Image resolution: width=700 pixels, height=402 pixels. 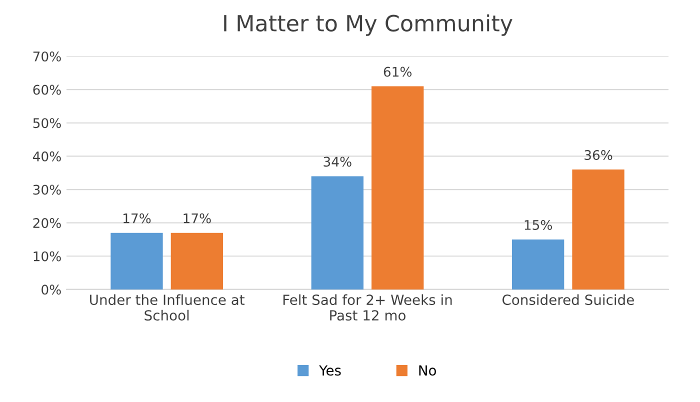 What do you see at coordinates (338, 161) in the screenshot?
I see `data-label: 34%` at bounding box center [338, 161].